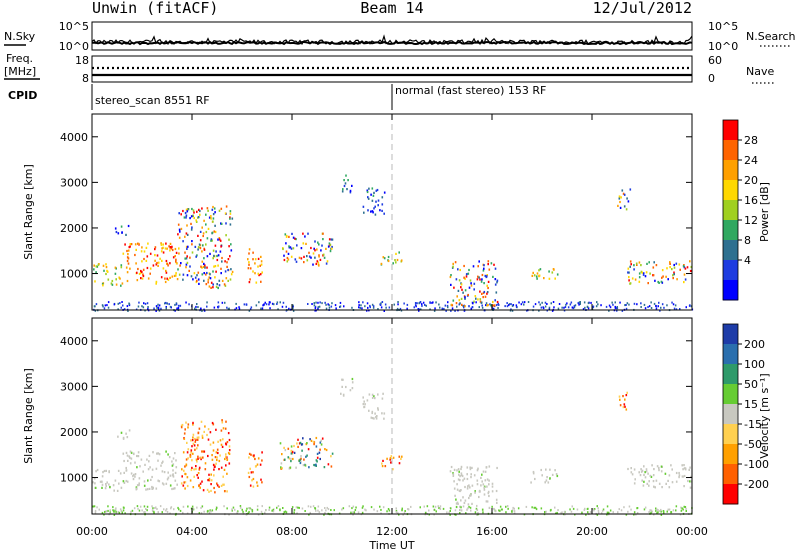 The width and height of the screenshot is (800, 554). Describe the element at coordinates (754, 344) in the screenshot. I see `colorbar-tick-label: 200` at that location.